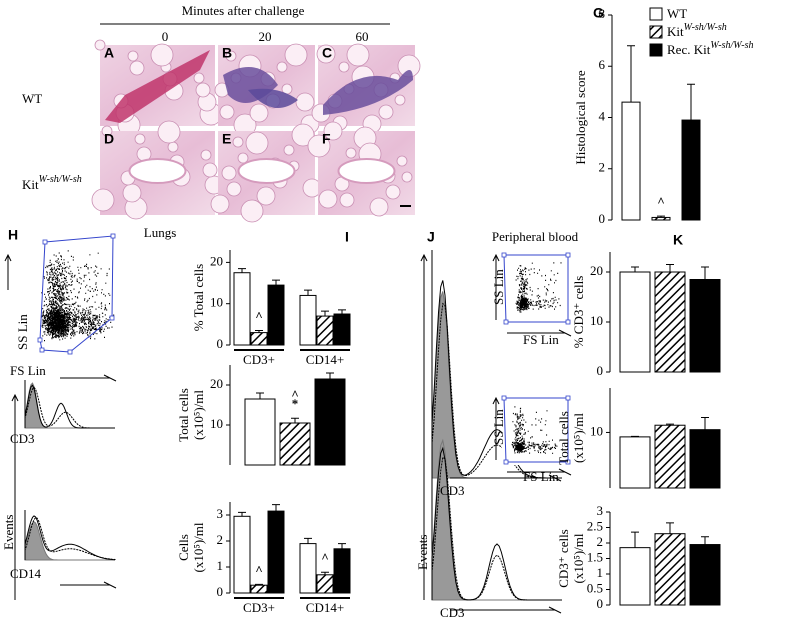 The height and width of the screenshot is (628, 800). What do you see at coordinates (496, 528) in the screenshot?
I see `histogram` at bounding box center [496, 528].